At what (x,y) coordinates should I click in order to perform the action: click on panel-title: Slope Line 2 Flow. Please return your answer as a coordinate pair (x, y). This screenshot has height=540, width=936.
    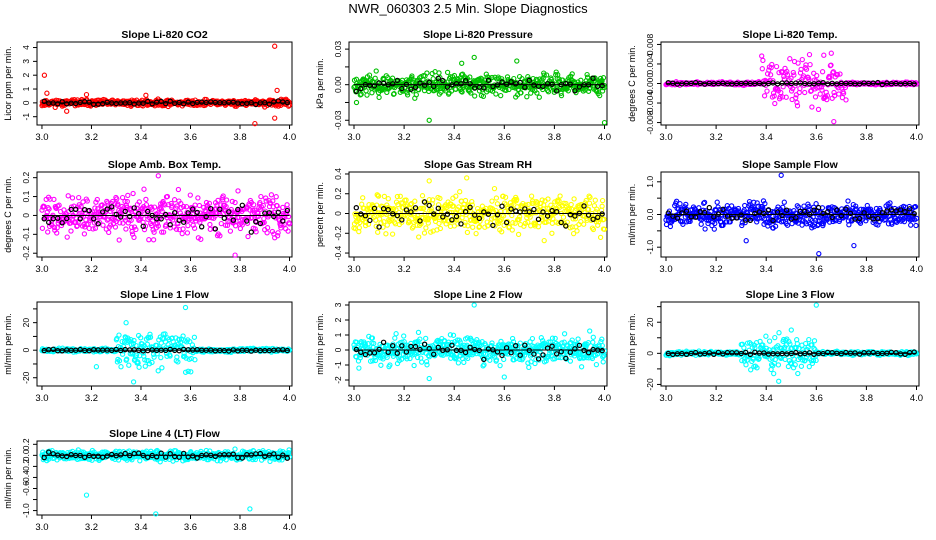
    Looking at the image, I should click on (479, 295).